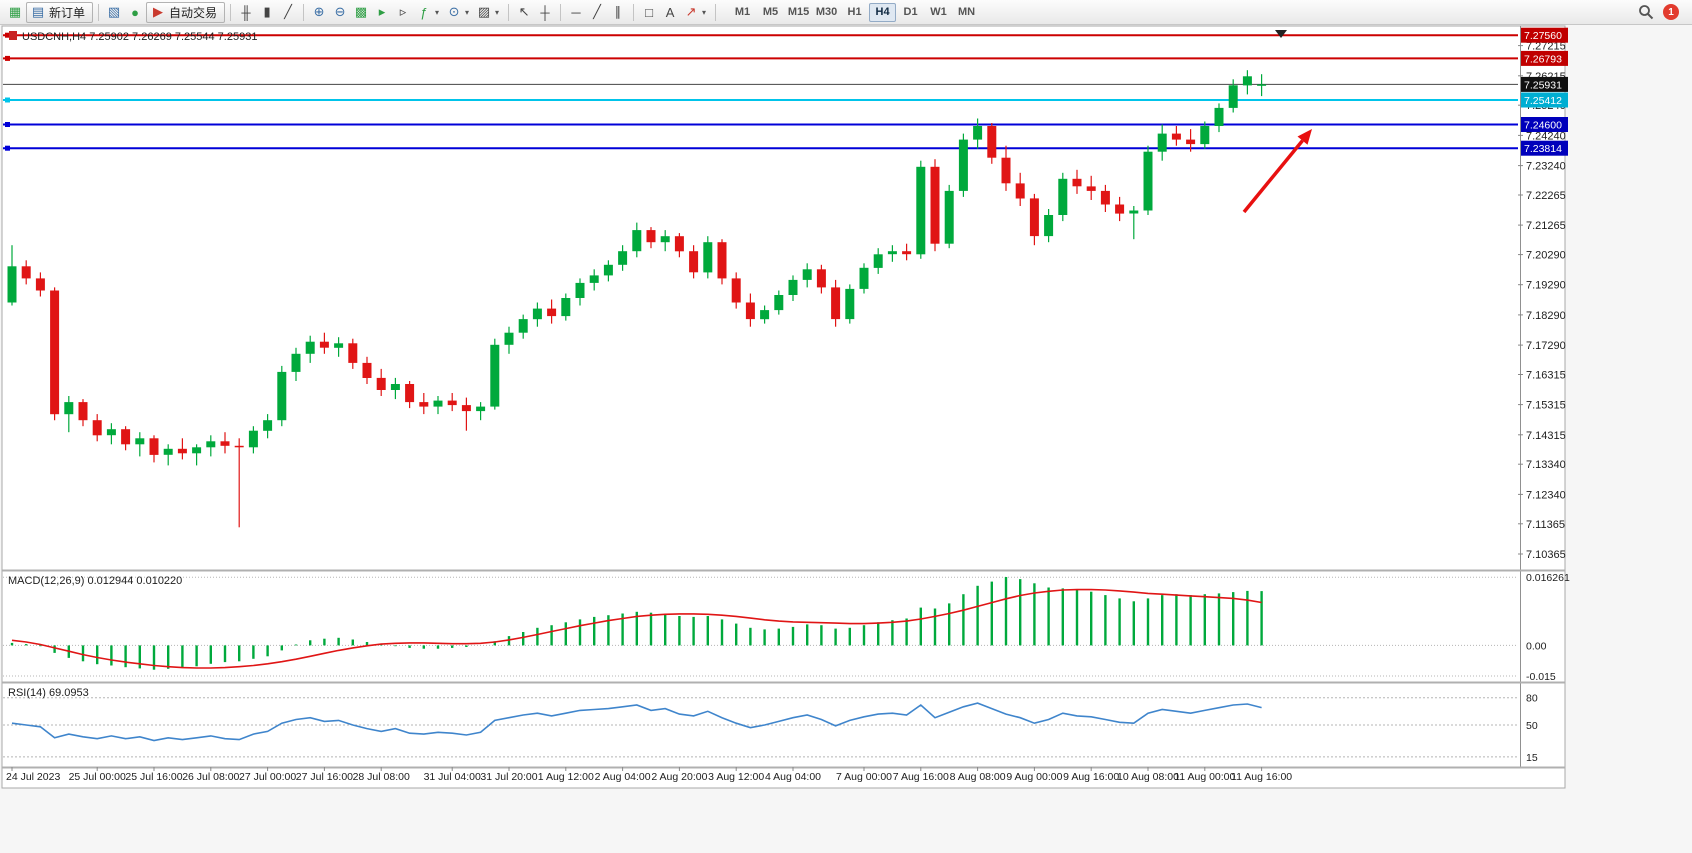 The height and width of the screenshot is (853, 1692). I want to click on timeframe-mn: MN, so click(966, 12).